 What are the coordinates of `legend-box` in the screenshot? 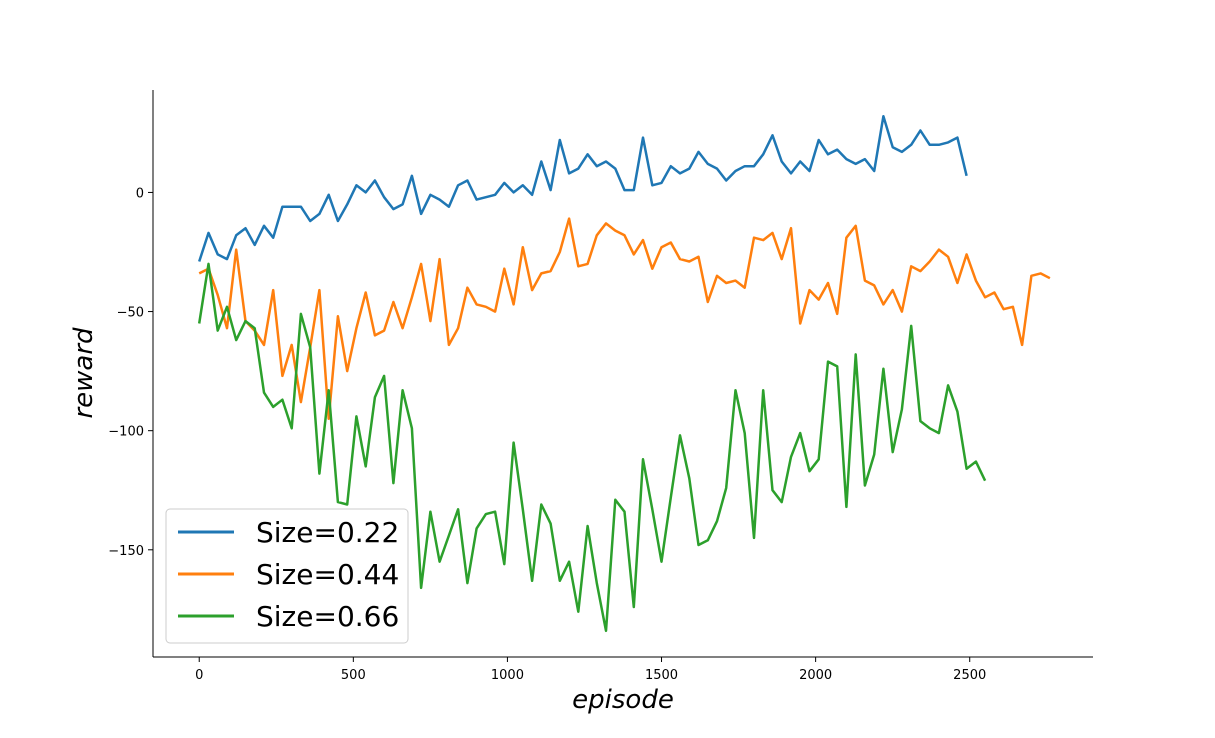 It's located at (287, 576).